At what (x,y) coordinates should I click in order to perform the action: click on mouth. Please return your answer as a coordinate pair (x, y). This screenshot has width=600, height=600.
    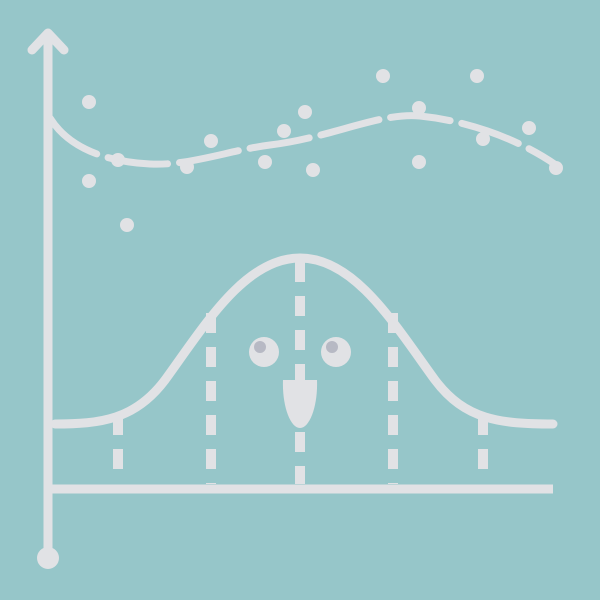
    Looking at the image, I should click on (300, 404).